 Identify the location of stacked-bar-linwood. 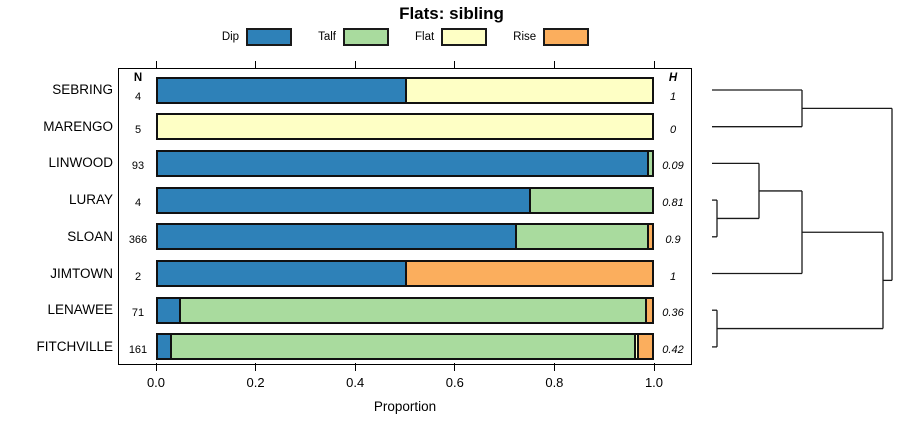
(405, 163).